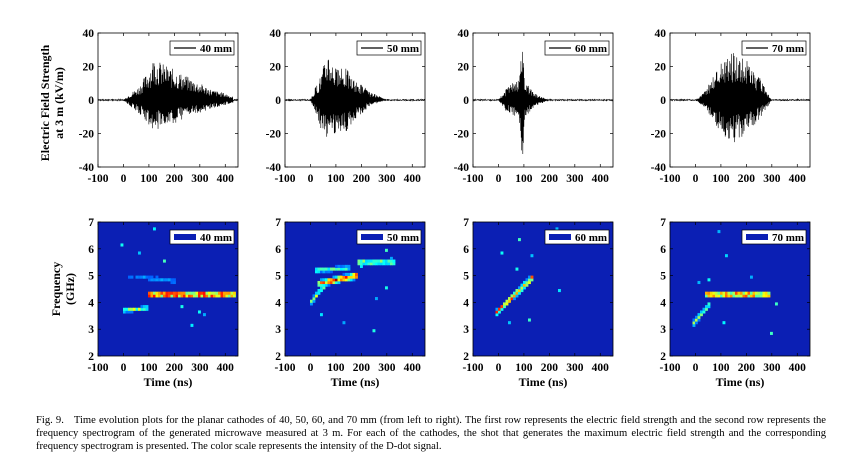  Describe the element at coordinates (543, 289) in the screenshot. I see `plot-frame` at that location.